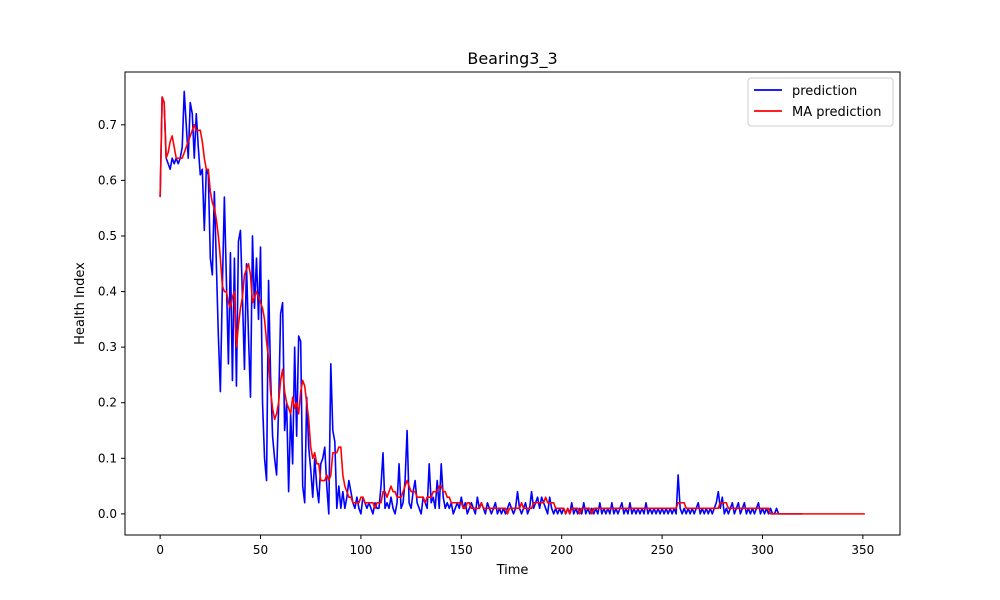 This screenshot has width=1000, height=600. What do you see at coordinates (107, 236) in the screenshot?
I see `y-tick-label: 0.5` at bounding box center [107, 236].